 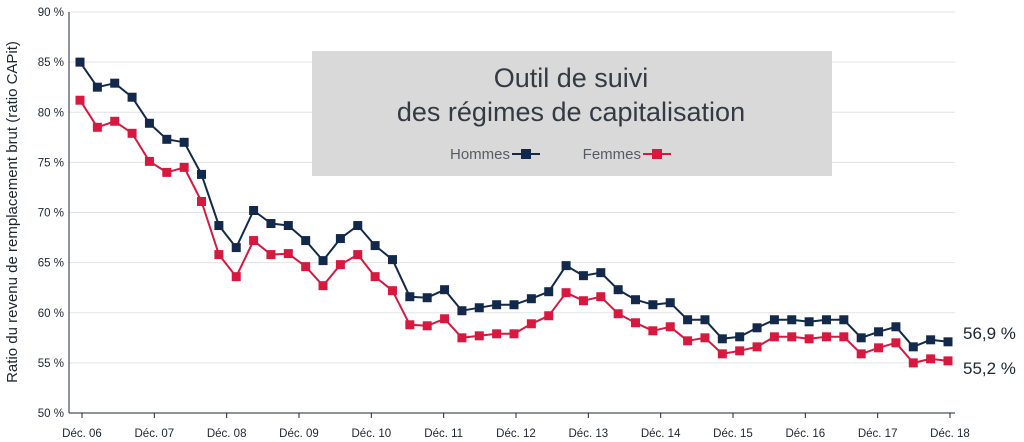 What do you see at coordinates (480, 154) in the screenshot?
I see `legend-label-hommes: Hommes` at bounding box center [480, 154].